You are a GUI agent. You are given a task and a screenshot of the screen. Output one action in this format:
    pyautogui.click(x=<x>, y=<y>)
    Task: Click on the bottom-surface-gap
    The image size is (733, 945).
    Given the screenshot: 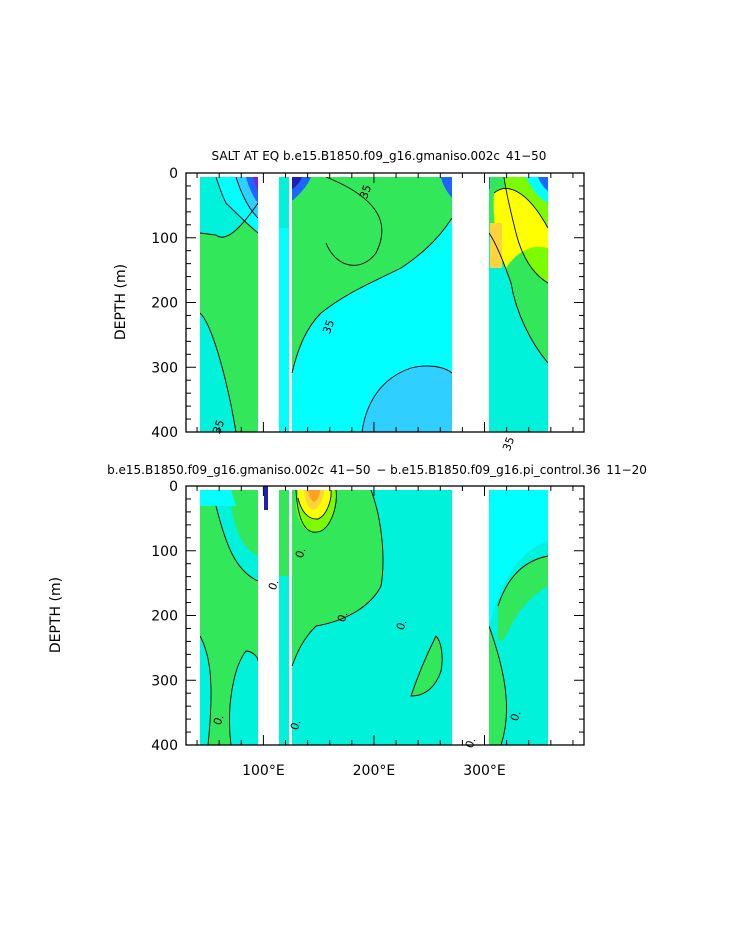 What is the action you would take?
    pyautogui.click(x=385, y=488)
    